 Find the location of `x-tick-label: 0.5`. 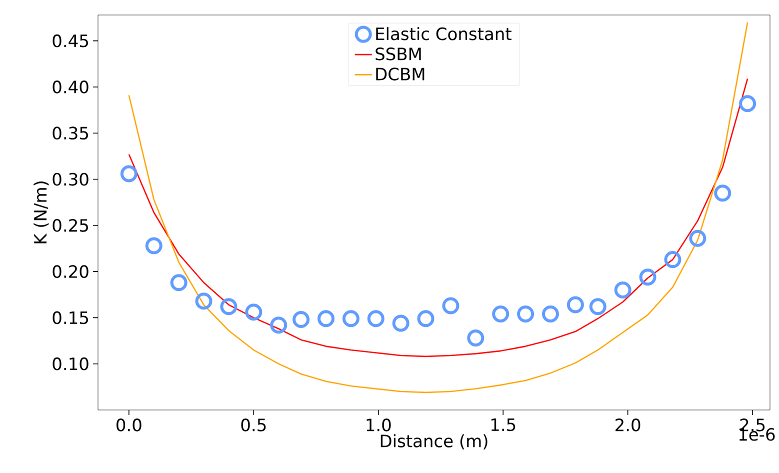

x-tick-label: 0.5 is located at coordinates (253, 425).